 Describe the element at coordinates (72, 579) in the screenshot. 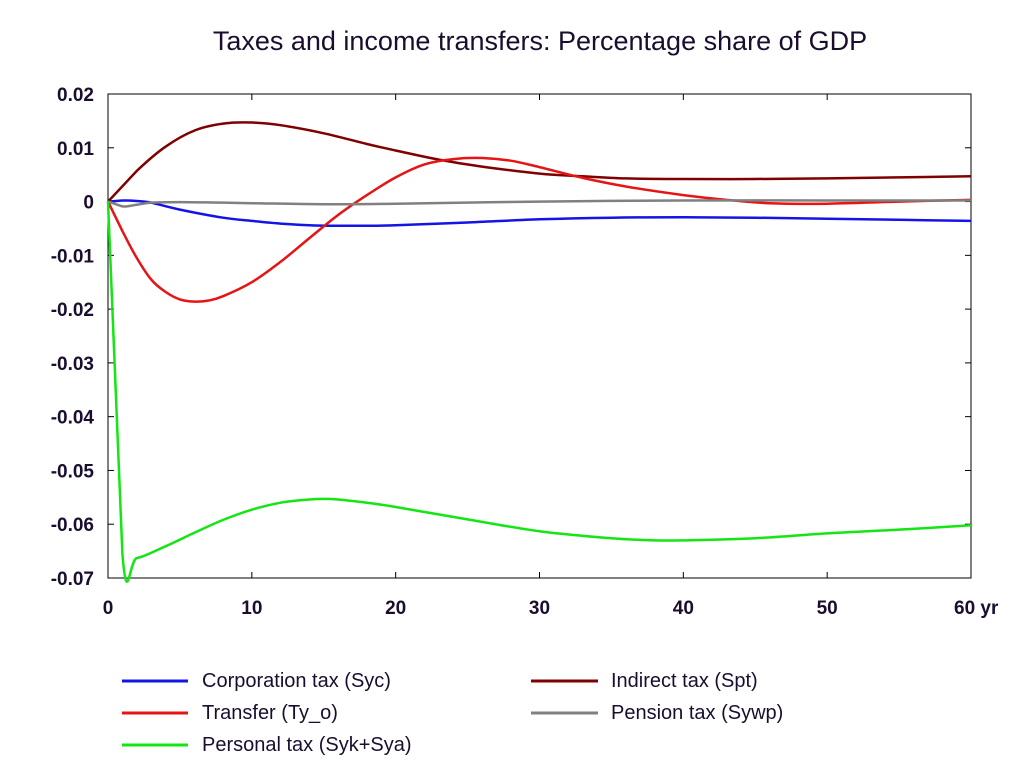

I see `y-tick-label: -0.07` at that location.